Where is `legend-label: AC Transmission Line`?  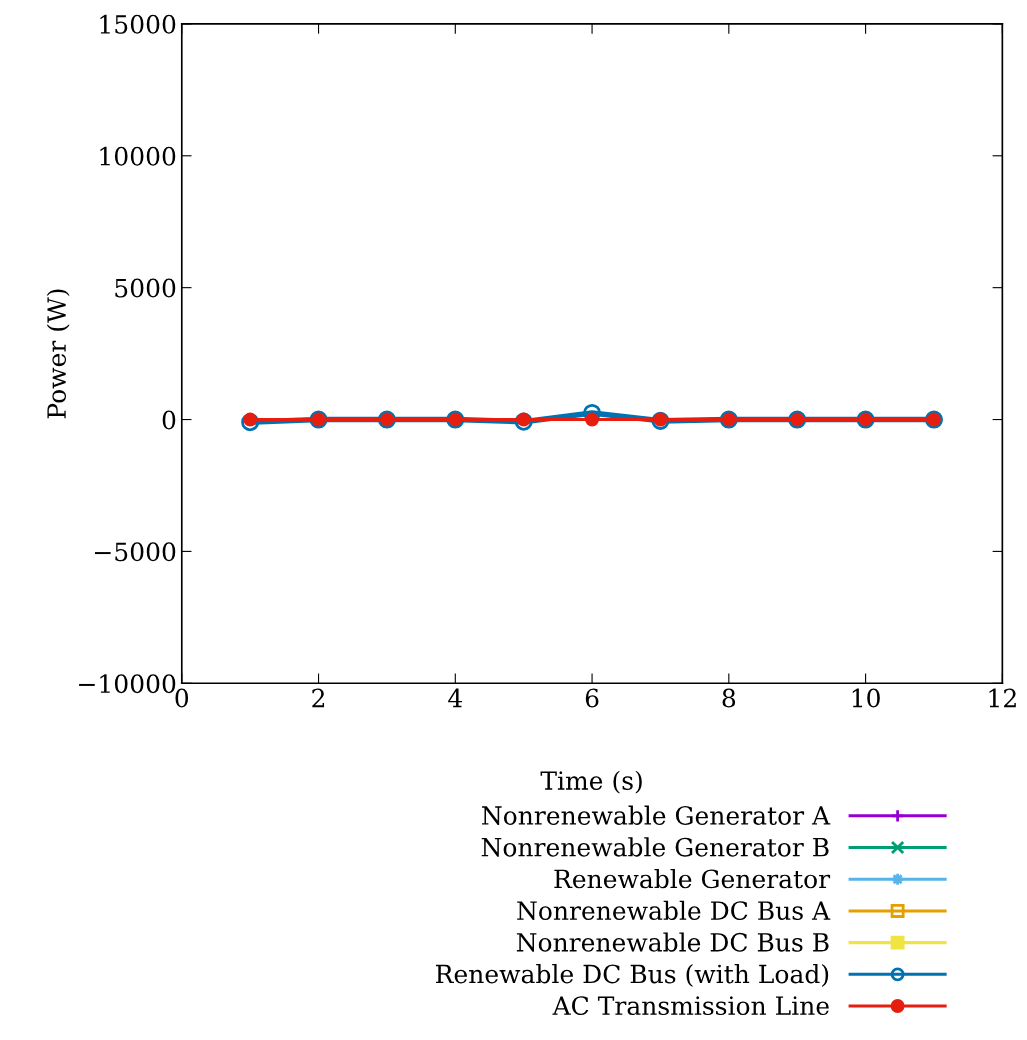 legend-label: AC Transmission Line is located at coordinates (690, 1006).